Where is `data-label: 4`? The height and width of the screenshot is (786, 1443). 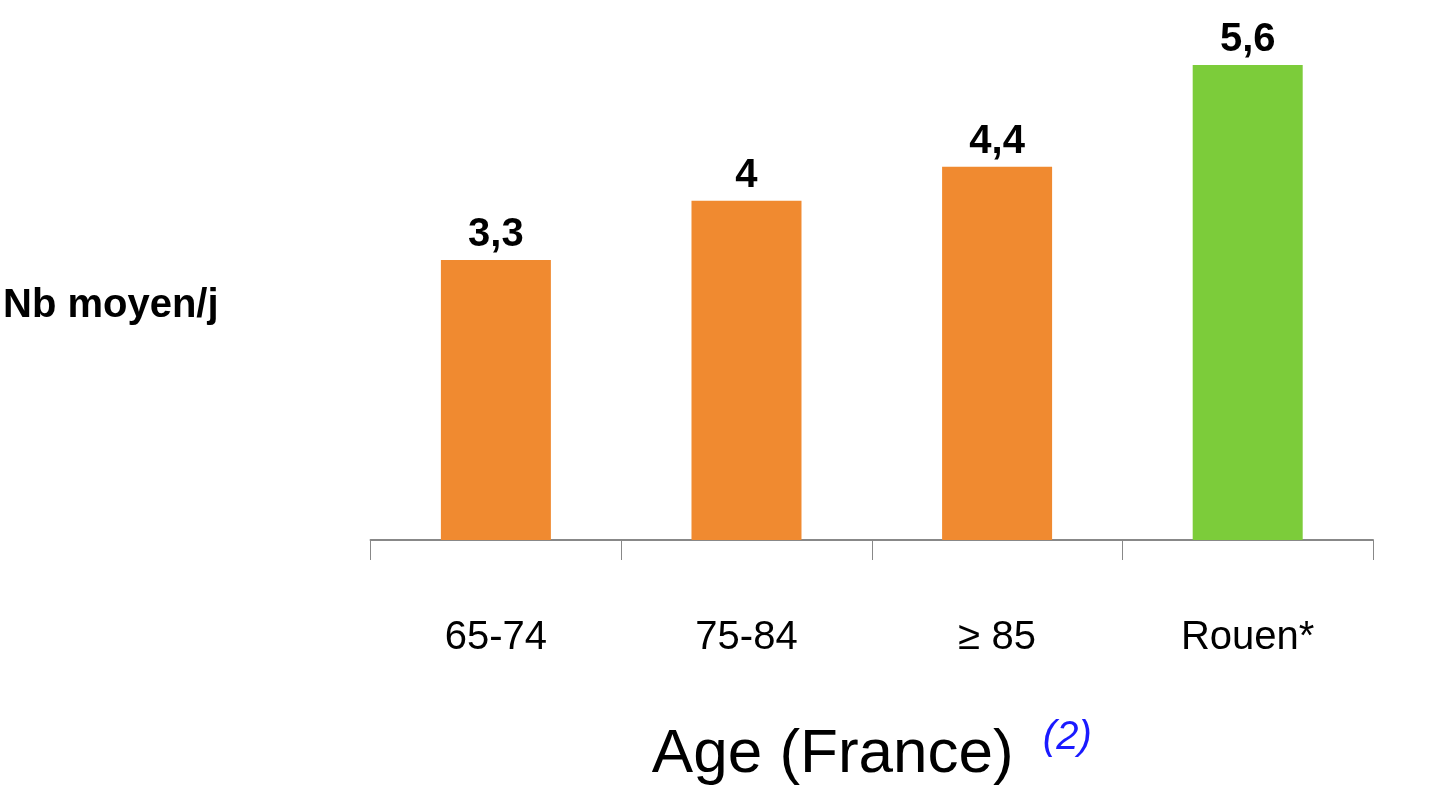 data-label: 4 is located at coordinates (747, 172).